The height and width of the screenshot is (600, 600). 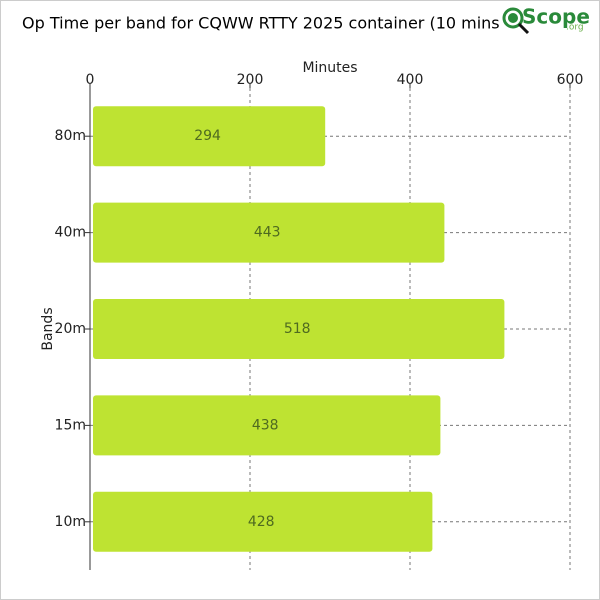 I want to click on y-tick-label: 15m, so click(x=70, y=425).